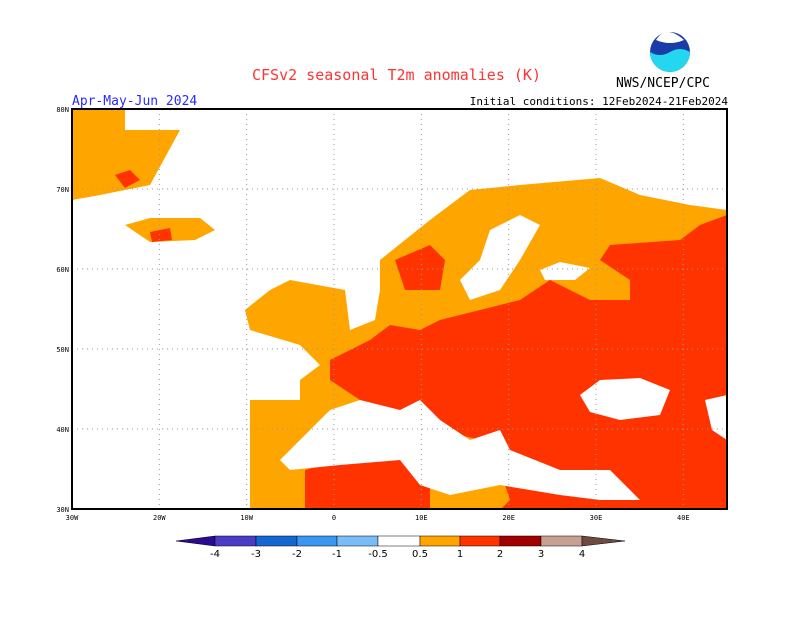 The width and height of the screenshot is (800, 618). I want to click on anomaly-area-norway, so click(420, 267).